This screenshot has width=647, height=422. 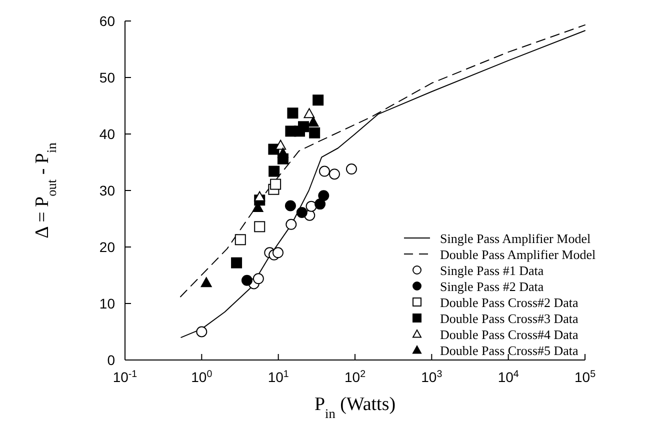 I want to click on legend-label: Single Pass #1 Data, so click(x=492, y=270).